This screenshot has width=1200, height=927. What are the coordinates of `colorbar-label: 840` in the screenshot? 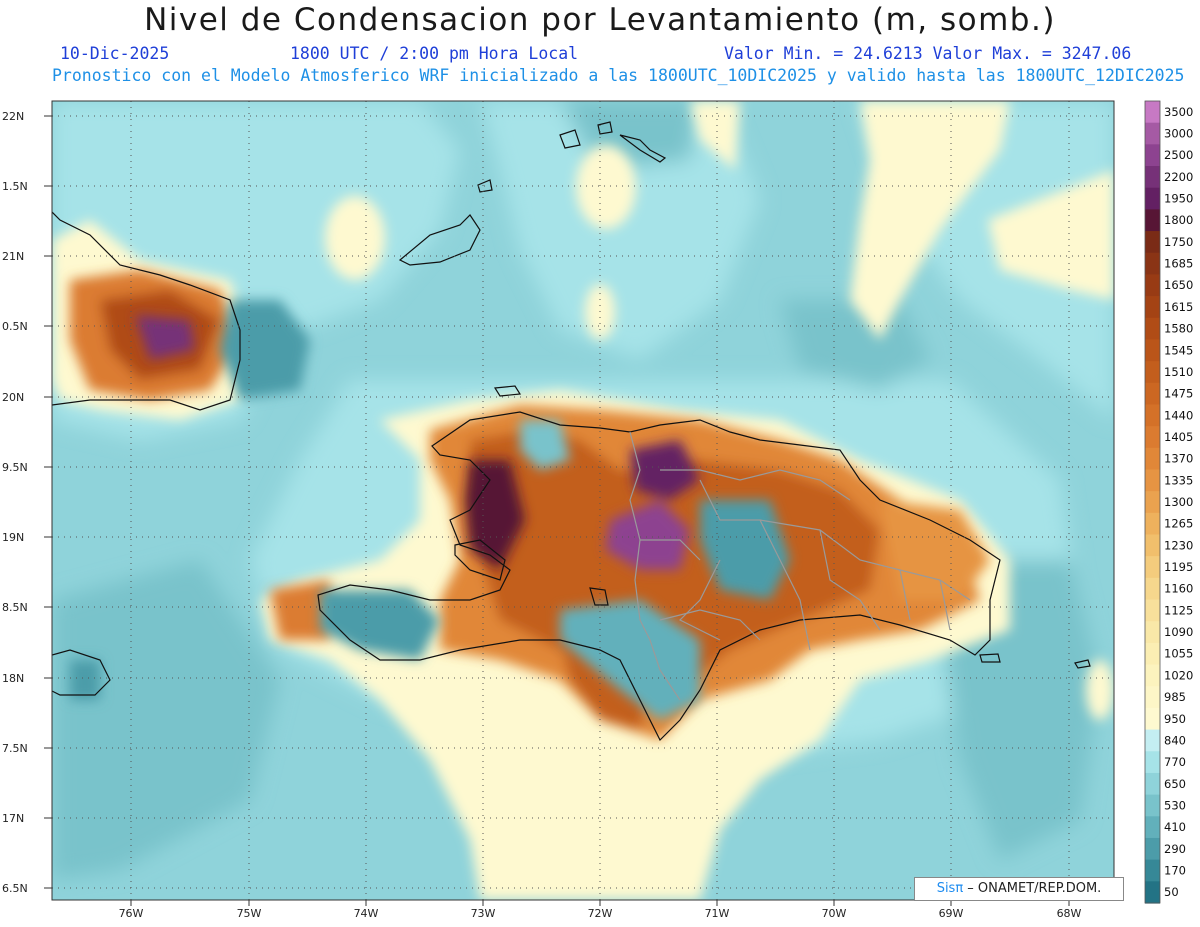 It's located at (1175, 740).